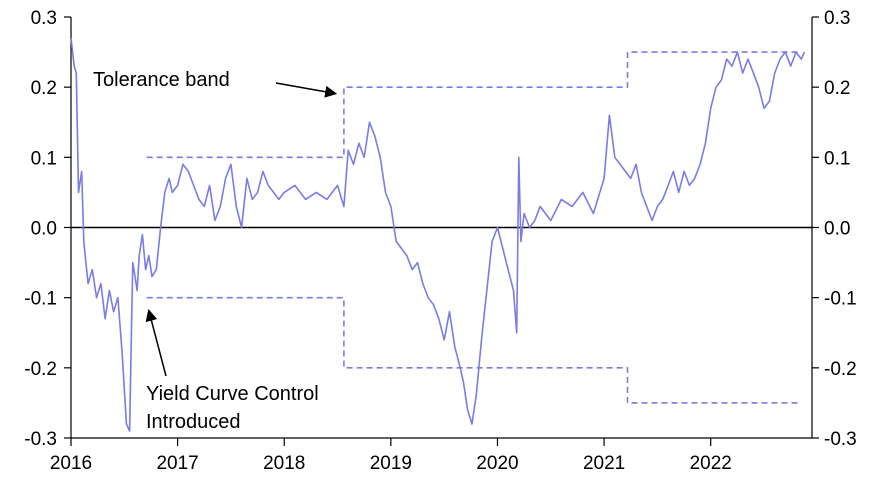  I want to click on y-tick-label-left: 0.0, so click(44, 229).